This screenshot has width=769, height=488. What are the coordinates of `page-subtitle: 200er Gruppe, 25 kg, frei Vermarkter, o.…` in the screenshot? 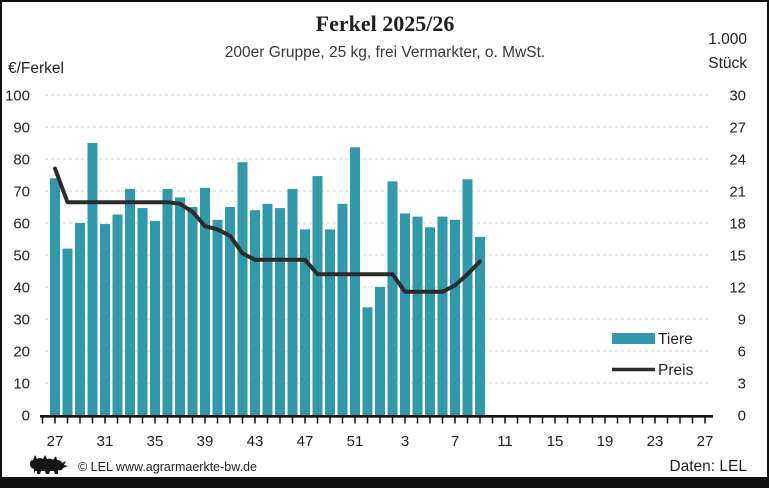 It's located at (385, 52).